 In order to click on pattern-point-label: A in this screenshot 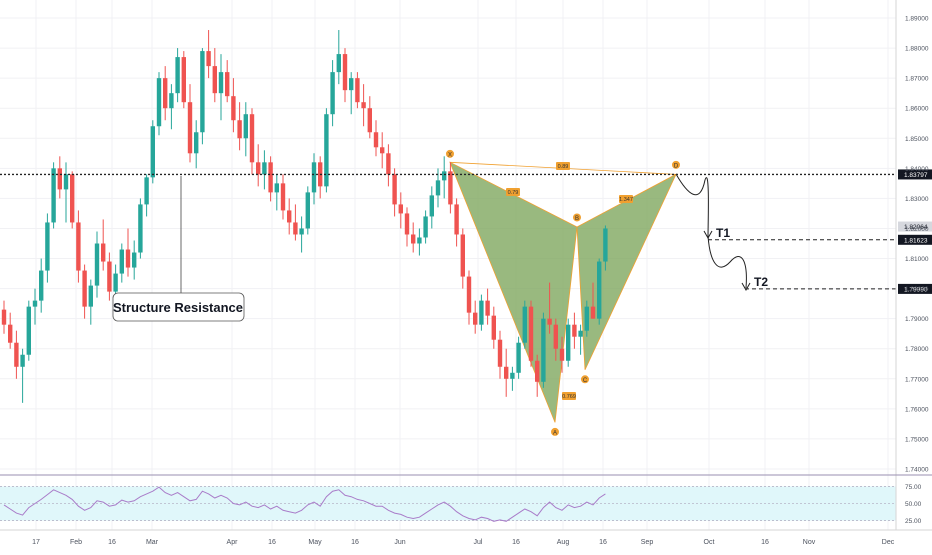, I will do `click(555, 433)`.